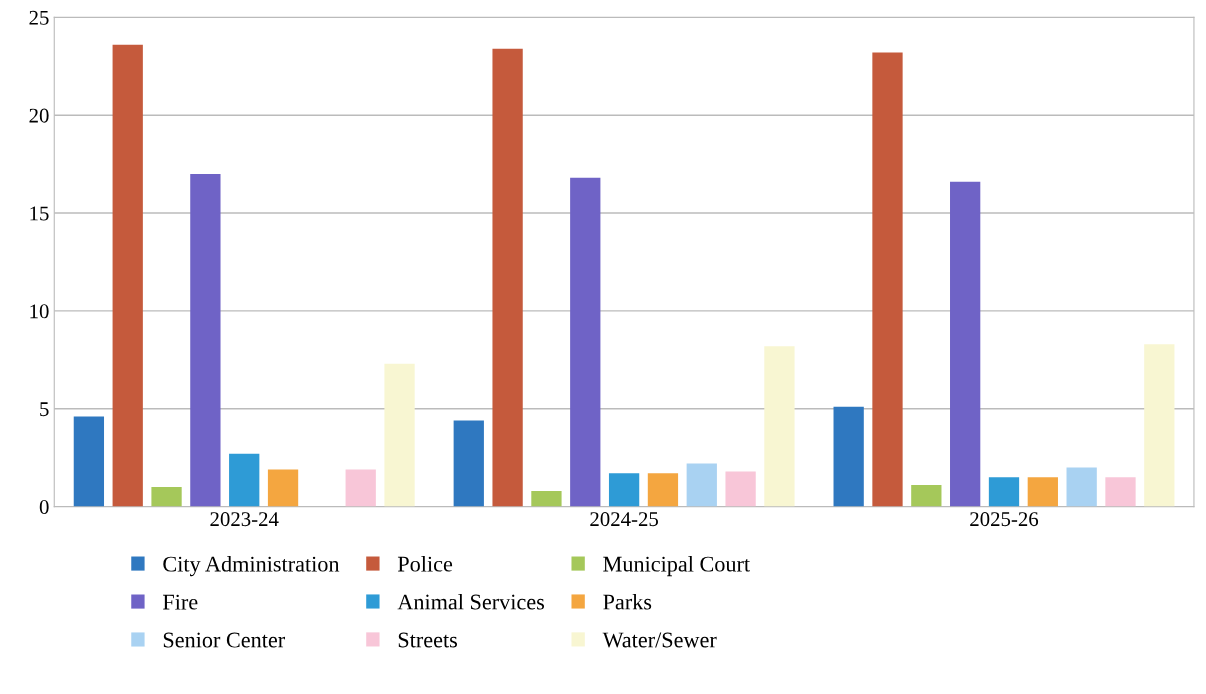 Image resolution: width=1206 pixels, height=694 pixels. I want to click on y-tick-label: 0, so click(44, 507).